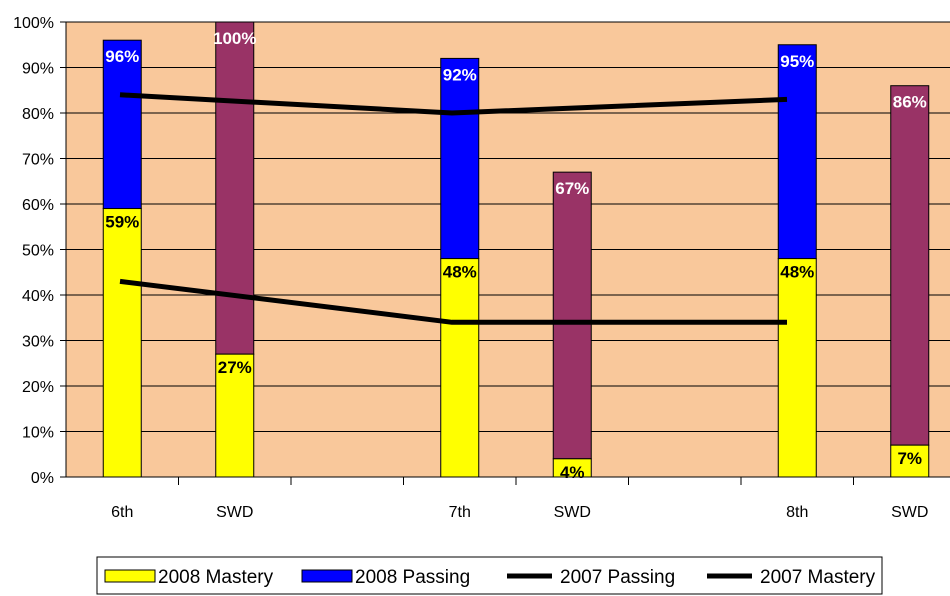 This screenshot has width=950, height=596. I want to click on y-tick-label: 70%, so click(38, 160).